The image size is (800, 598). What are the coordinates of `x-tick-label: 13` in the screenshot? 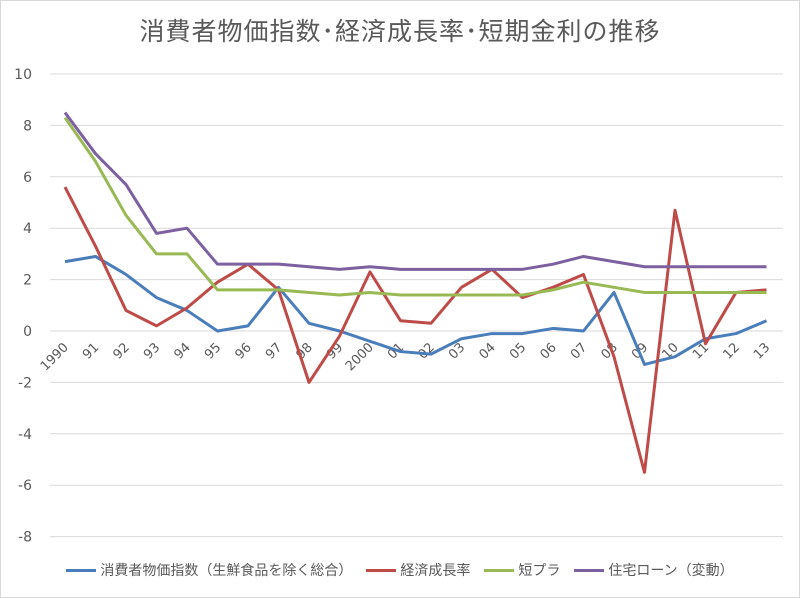 It's located at (762, 351).